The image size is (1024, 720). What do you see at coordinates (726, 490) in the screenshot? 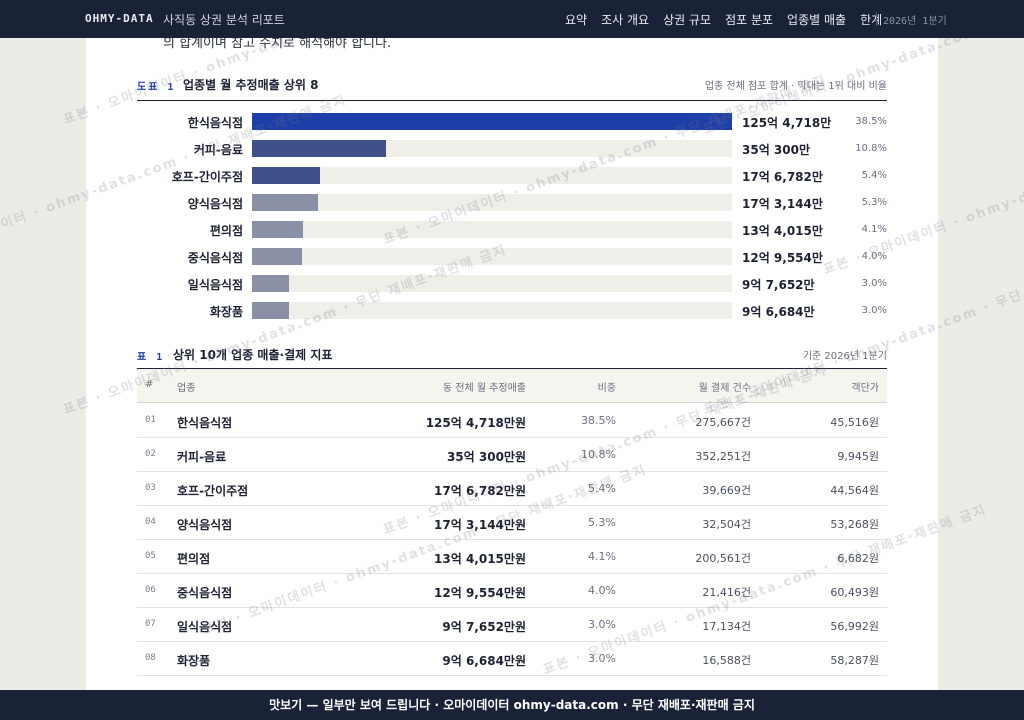
I see `row-count: 39,669건` at bounding box center [726, 490].